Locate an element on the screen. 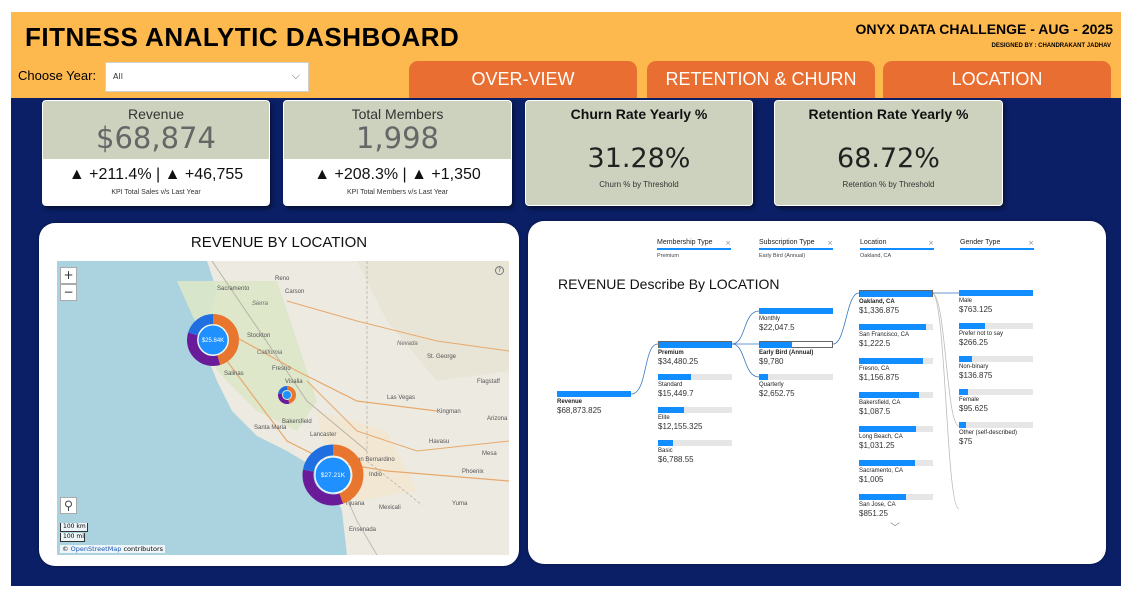  tree-node: Basic $6,788.55 is located at coordinates (695, 452).